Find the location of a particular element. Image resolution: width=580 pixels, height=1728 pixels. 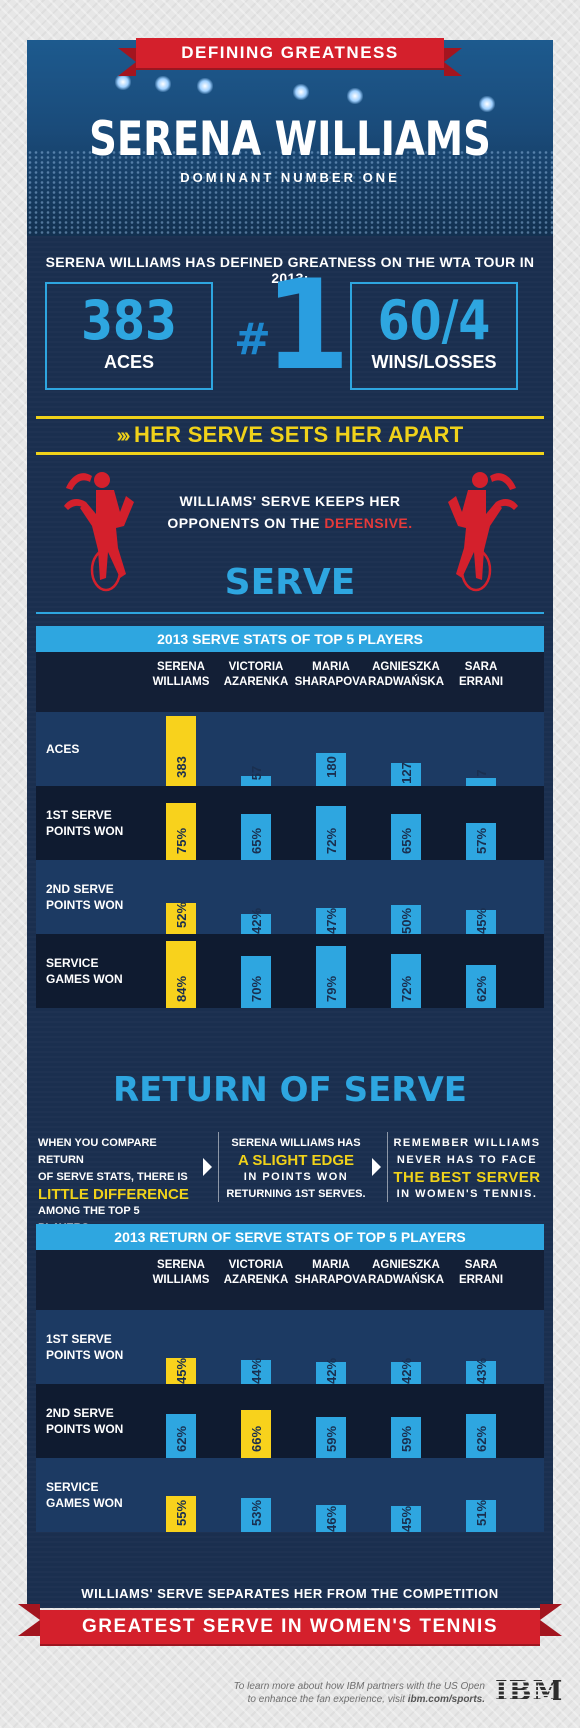

bottom-ribbon: GREATEST SERVE IN WOMEN'S TENNIS is located at coordinates (290, 1627).